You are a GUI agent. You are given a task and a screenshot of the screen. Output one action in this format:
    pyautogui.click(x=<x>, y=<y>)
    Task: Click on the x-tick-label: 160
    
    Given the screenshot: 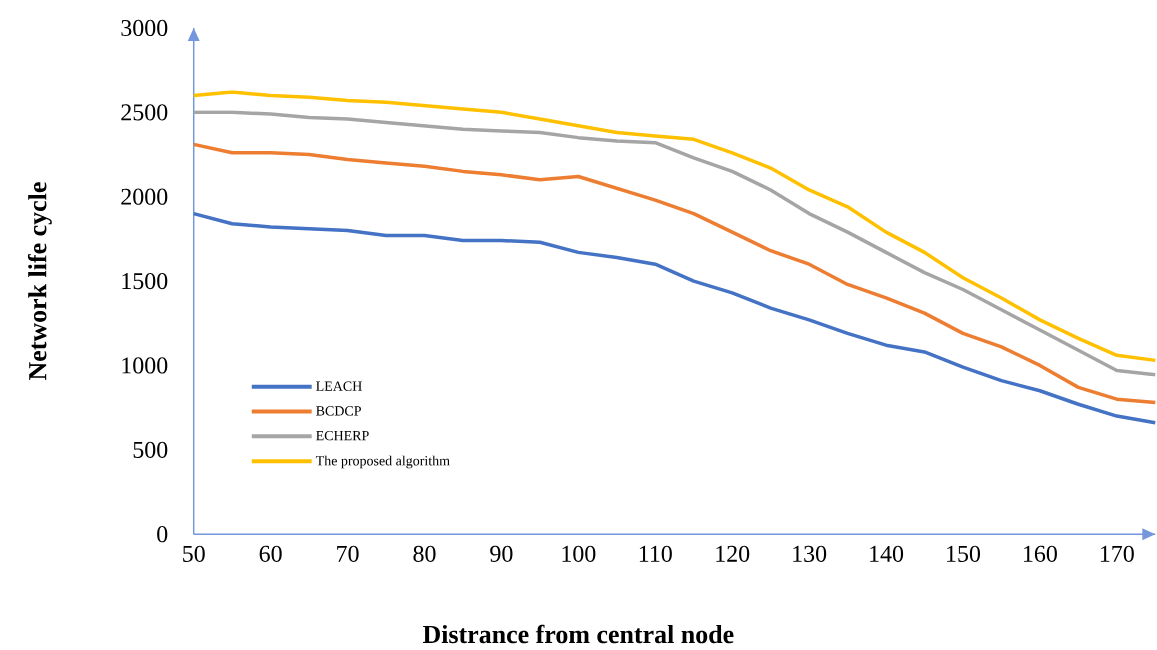 What is the action you would take?
    pyautogui.click(x=1040, y=553)
    